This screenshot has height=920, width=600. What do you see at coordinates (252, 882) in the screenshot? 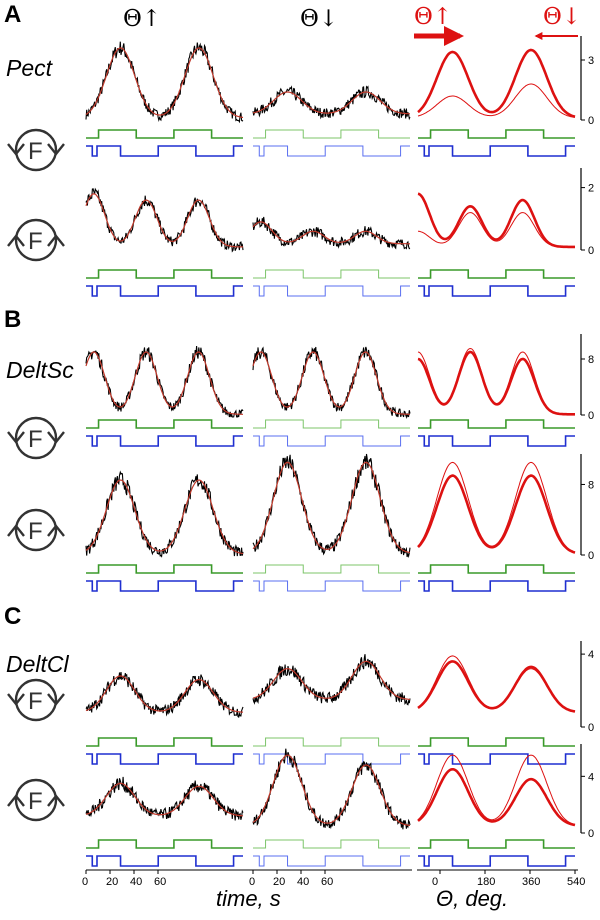
I see `time-tick-label-b-0: 0` at bounding box center [252, 882].